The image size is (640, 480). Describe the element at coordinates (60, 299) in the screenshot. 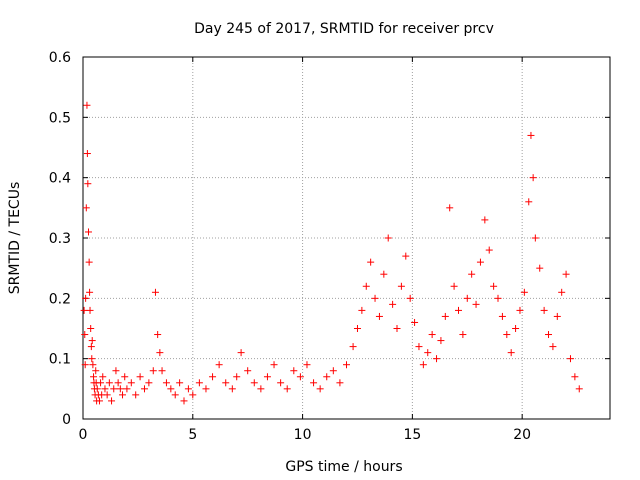

I see `y-tick-label: 0.2` at that location.